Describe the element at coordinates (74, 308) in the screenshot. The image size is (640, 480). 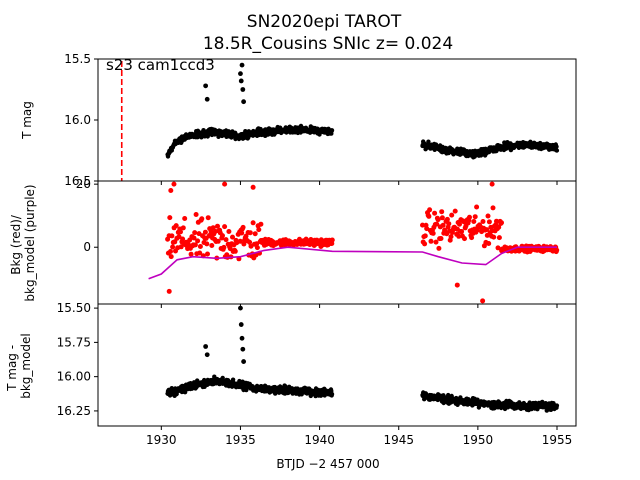
I see `y-tick-label: 15.50` at that location.